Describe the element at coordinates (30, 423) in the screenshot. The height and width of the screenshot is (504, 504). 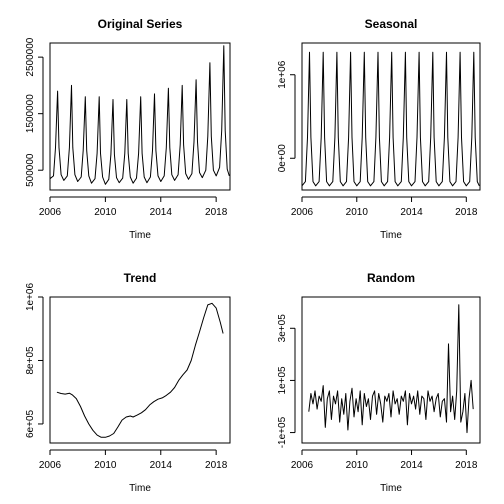
I see `trend-y-tick-label: 6e+05` at that location.